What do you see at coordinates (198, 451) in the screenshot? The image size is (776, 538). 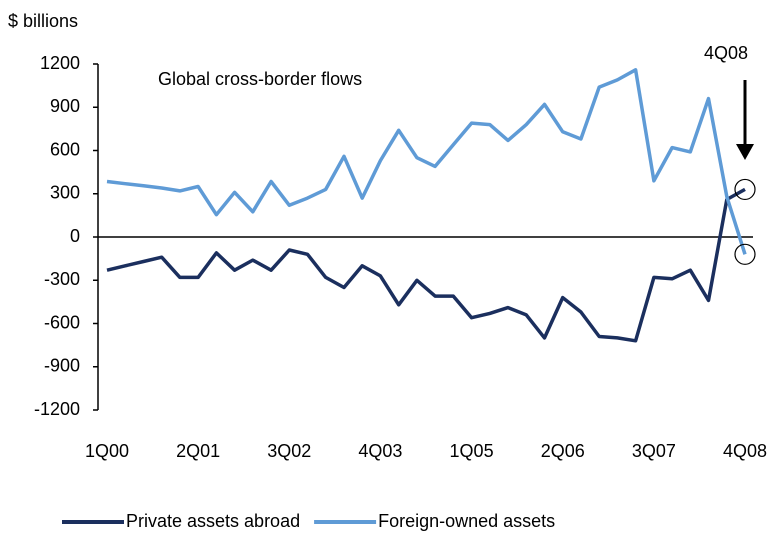 I see `x-tick-label: 2Q01` at bounding box center [198, 451].